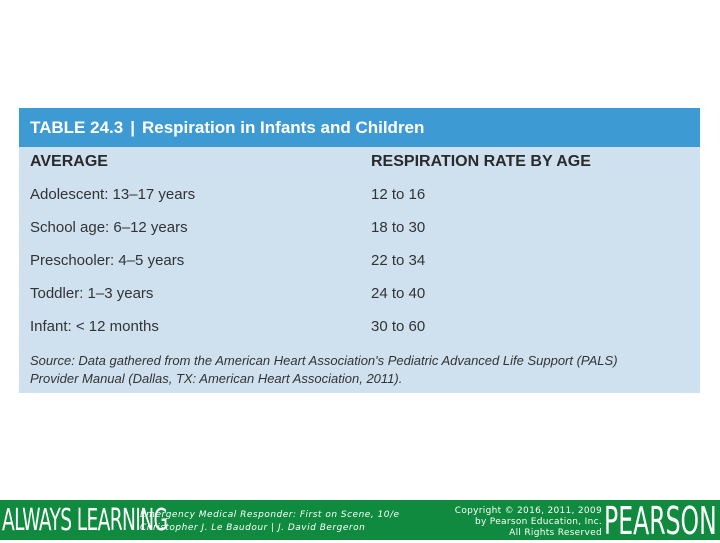 This screenshot has width=720, height=543. Describe the element at coordinates (365, 164) in the screenshot. I see `column-headers: AVERAGE RESPIRATION RATE BY AGE` at that location.